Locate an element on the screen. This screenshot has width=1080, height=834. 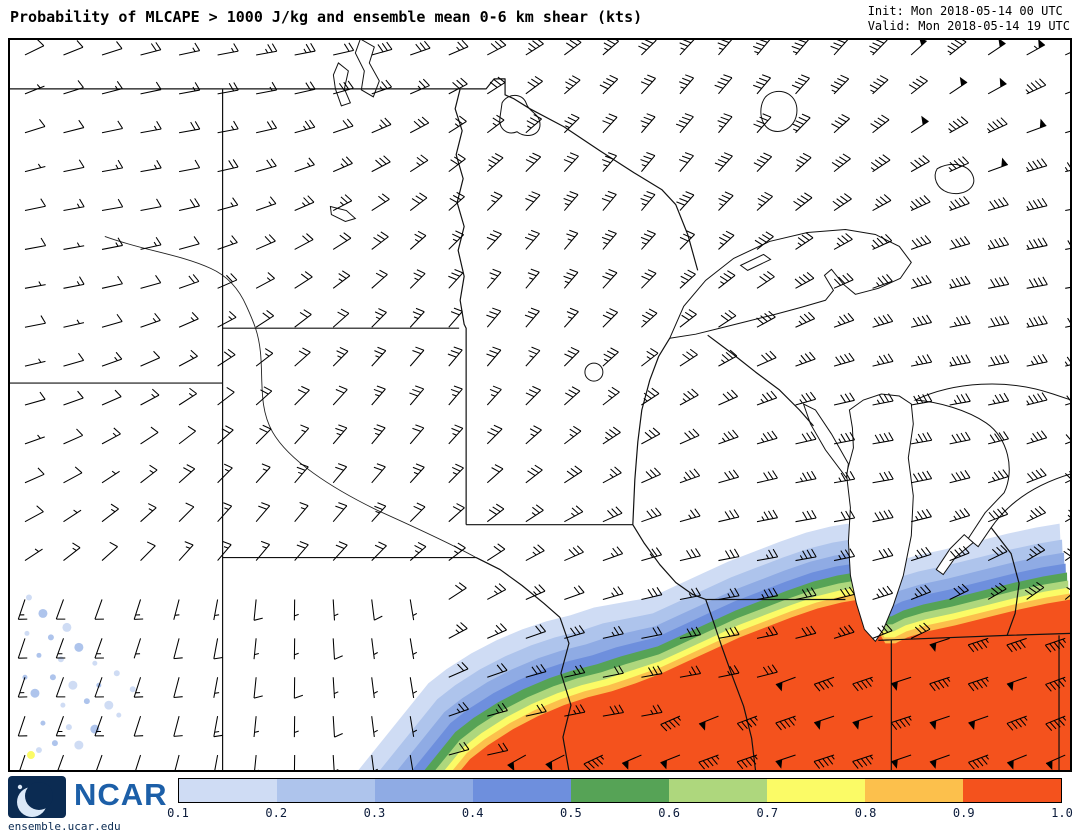
colorbar-labels: 0.1 0.2 0.3 0.4 0.5 0.6 0.7 0.8 0.9 1.0 is located at coordinates (620, 813).